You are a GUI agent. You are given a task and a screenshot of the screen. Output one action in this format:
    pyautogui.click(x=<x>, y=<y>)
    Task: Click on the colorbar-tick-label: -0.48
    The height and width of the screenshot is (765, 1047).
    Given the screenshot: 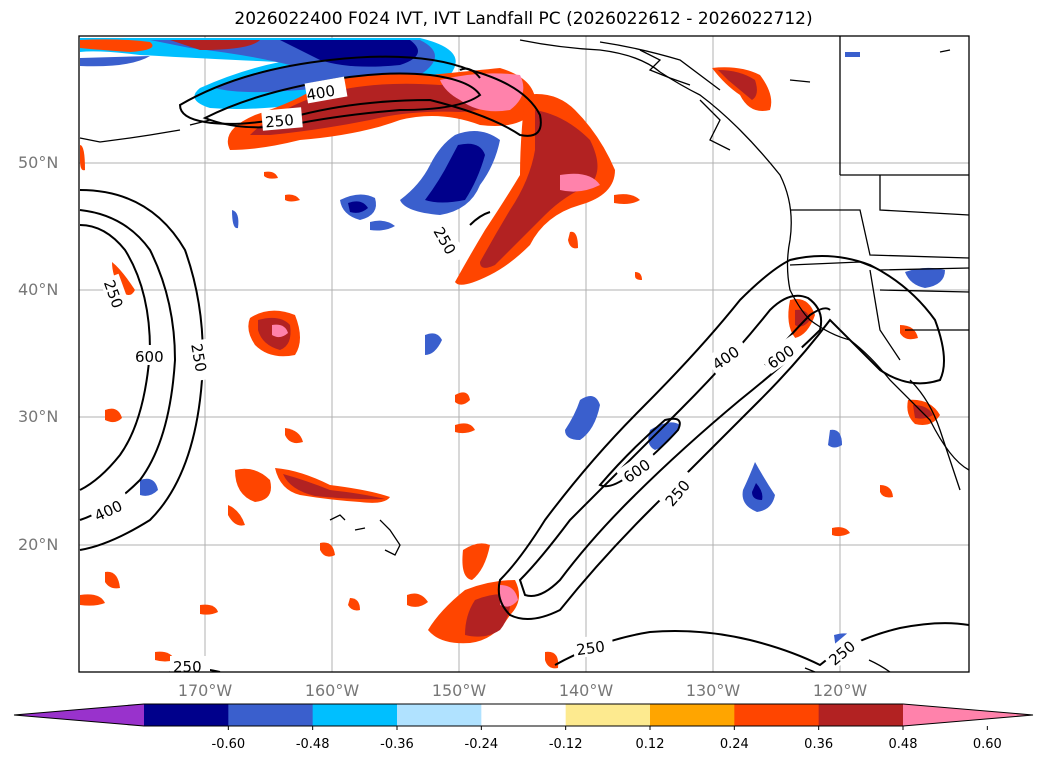 What is the action you would take?
    pyautogui.click(x=312, y=744)
    